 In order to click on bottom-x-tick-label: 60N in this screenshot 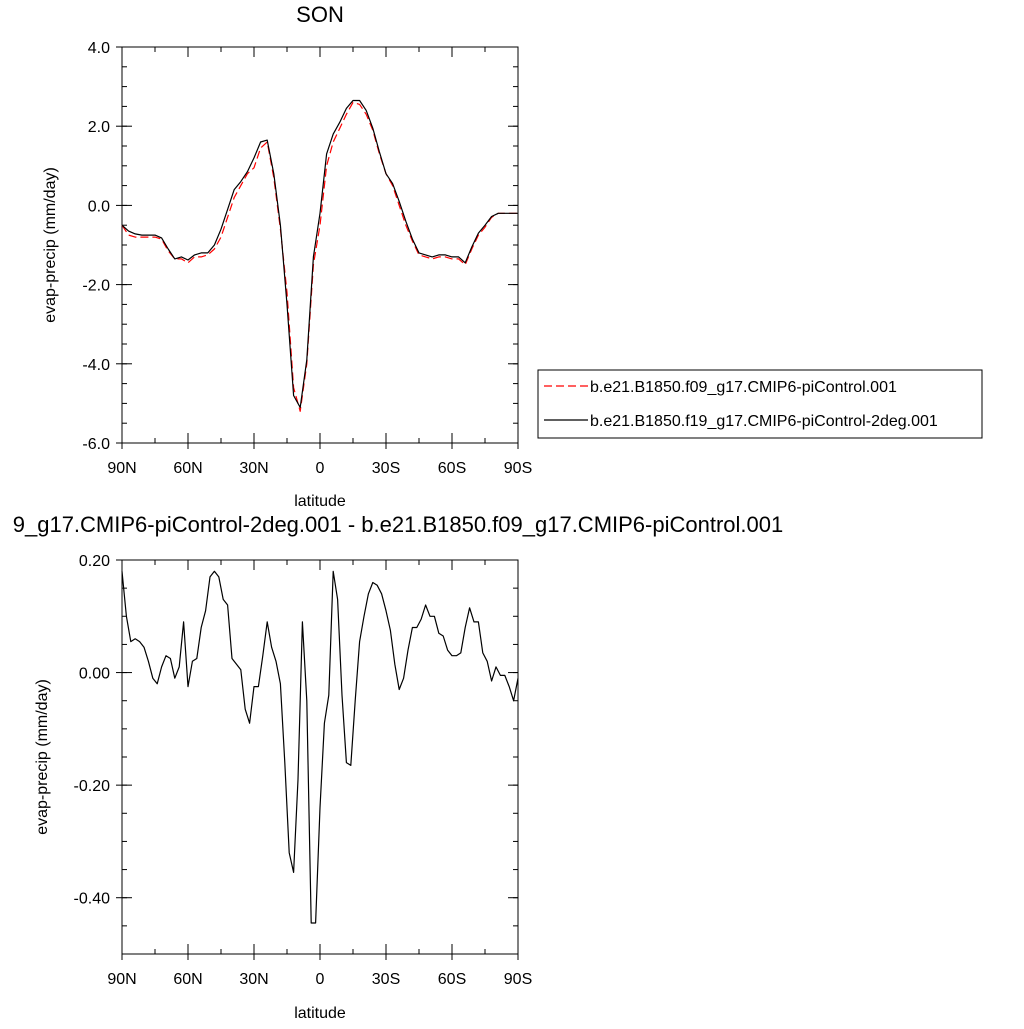, I will do `click(187, 979)`.